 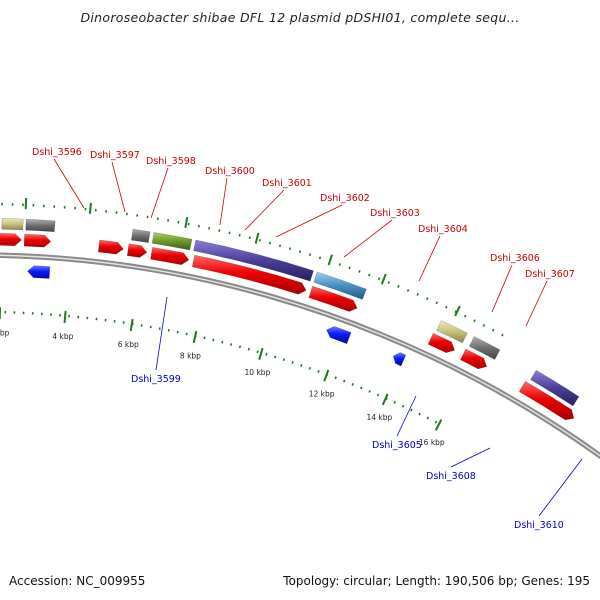 I want to click on gene-label-reverse: Dshi_3605, so click(x=397, y=445).